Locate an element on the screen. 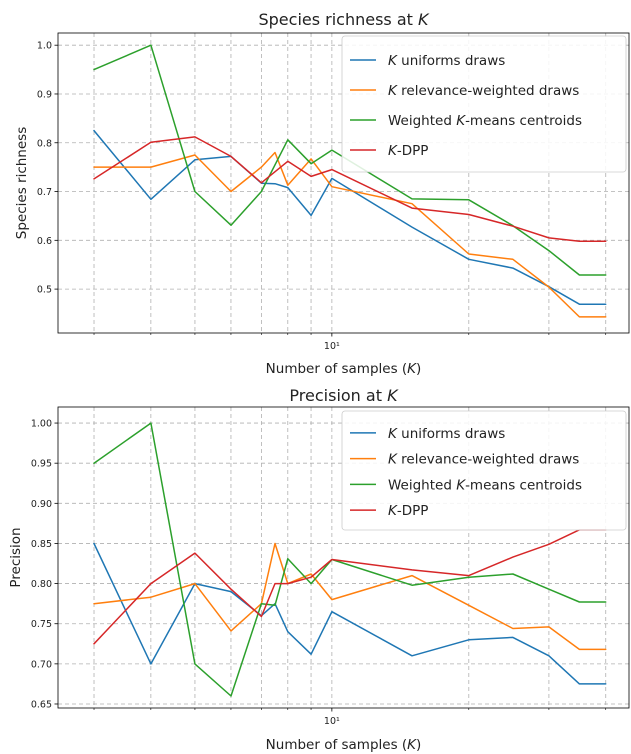 This screenshot has width=631, height=754. y-axis-label: Precision is located at coordinates (16, 557).